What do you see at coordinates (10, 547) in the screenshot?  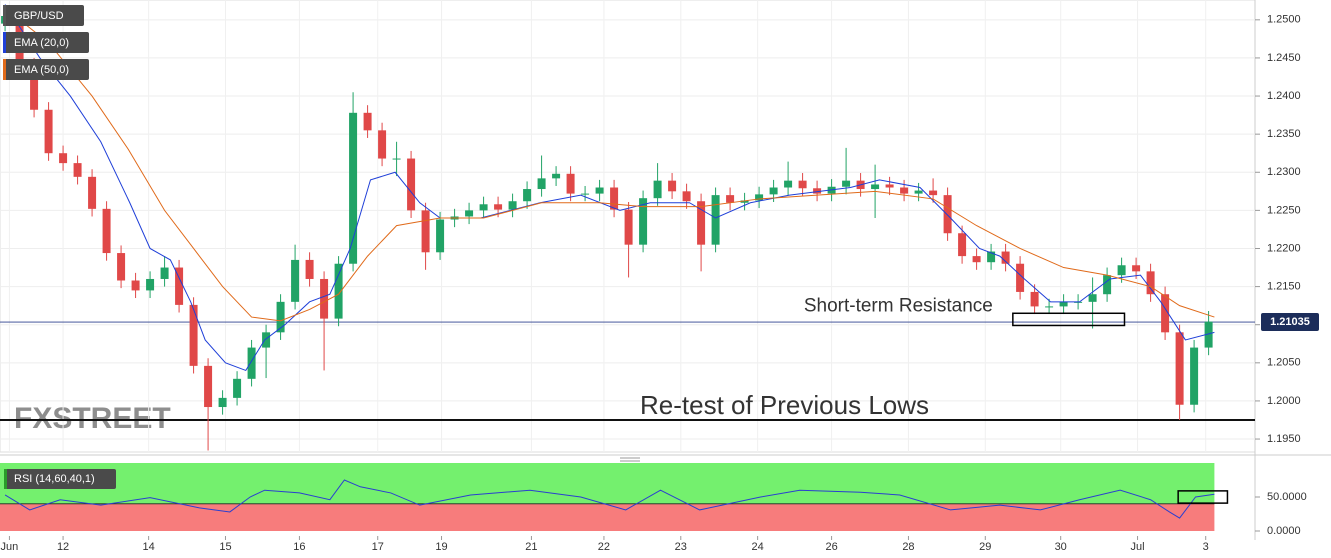 I see `x-tick-label: Jun` at bounding box center [10, 547].